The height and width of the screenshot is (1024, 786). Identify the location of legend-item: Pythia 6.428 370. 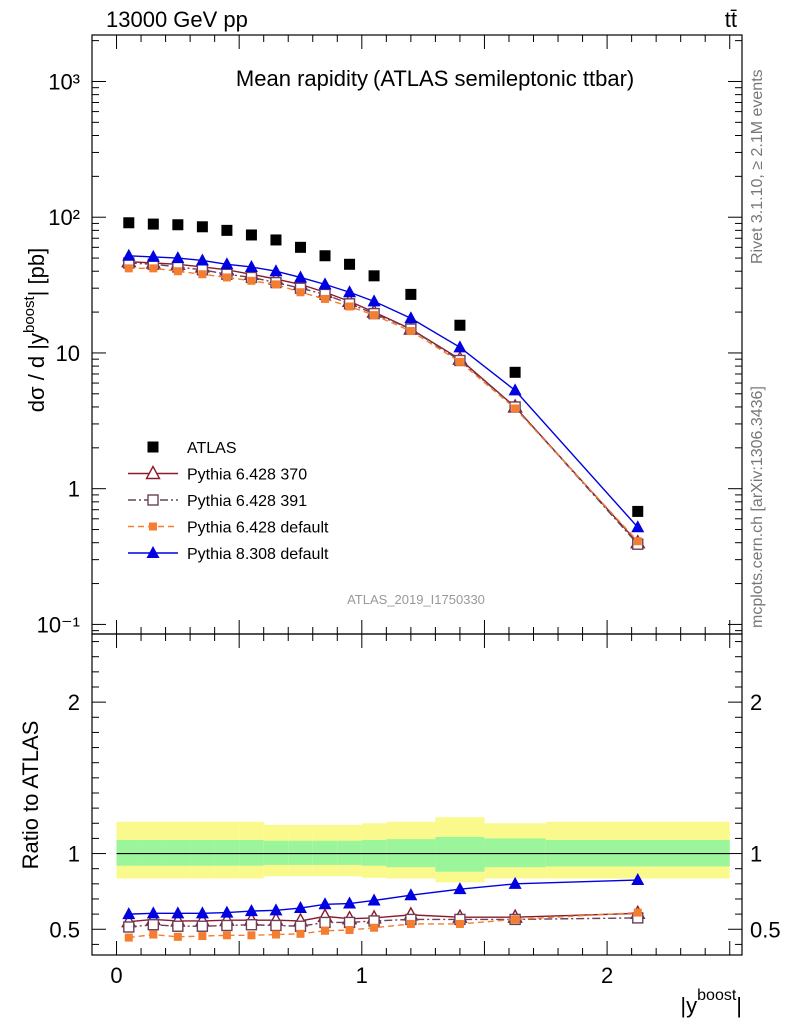
(217, 474).